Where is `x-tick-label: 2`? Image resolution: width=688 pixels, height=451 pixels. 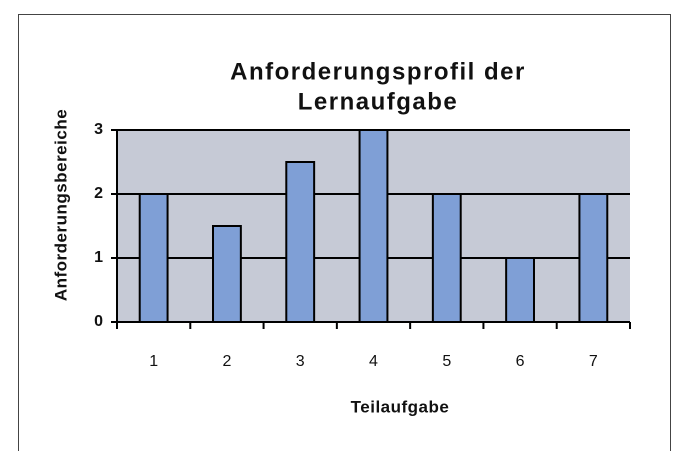 x-tick-label: 2 is located at coordinates (226, 361).